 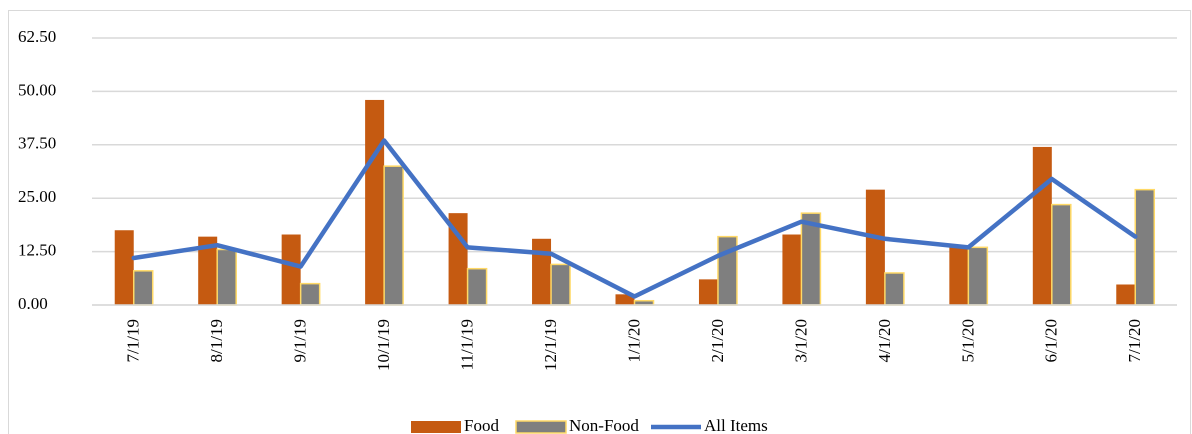 I want to click on x-tick-label: 6/1/20, so click(x=1051, y=340).